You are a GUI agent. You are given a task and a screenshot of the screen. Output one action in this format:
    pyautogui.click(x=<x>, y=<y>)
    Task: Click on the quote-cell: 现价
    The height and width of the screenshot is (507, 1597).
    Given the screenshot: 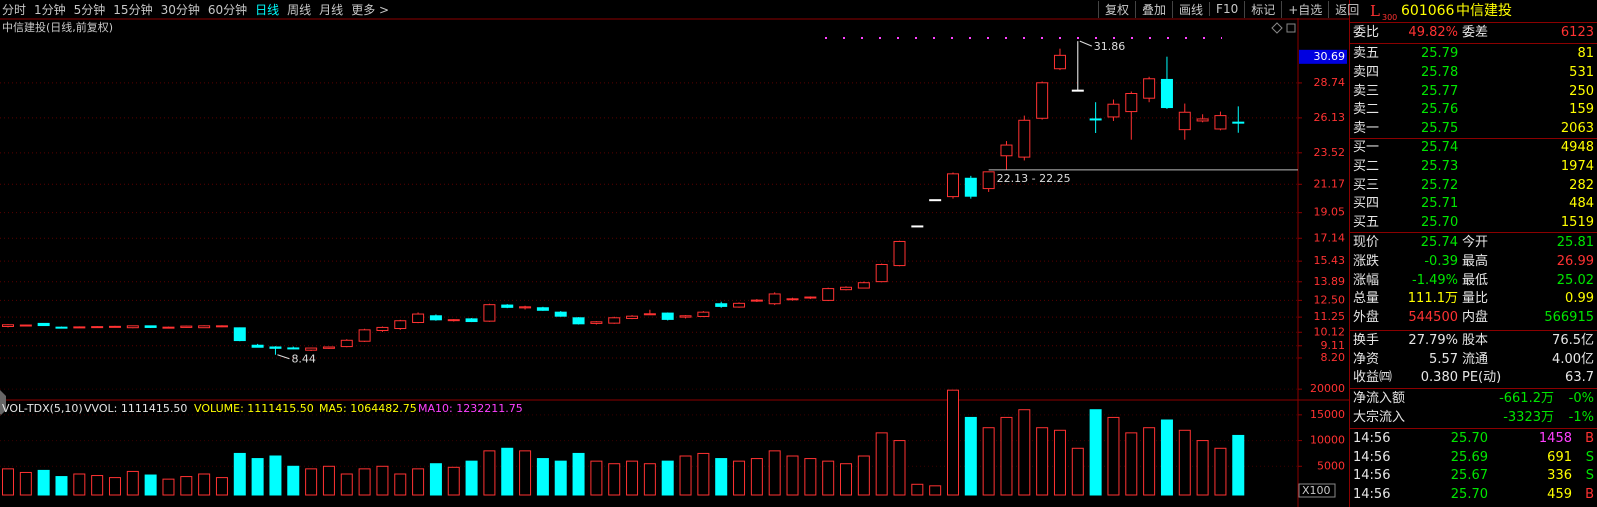 What is the action you would take?
    pyautogui.click(x=1366, y=242)
    